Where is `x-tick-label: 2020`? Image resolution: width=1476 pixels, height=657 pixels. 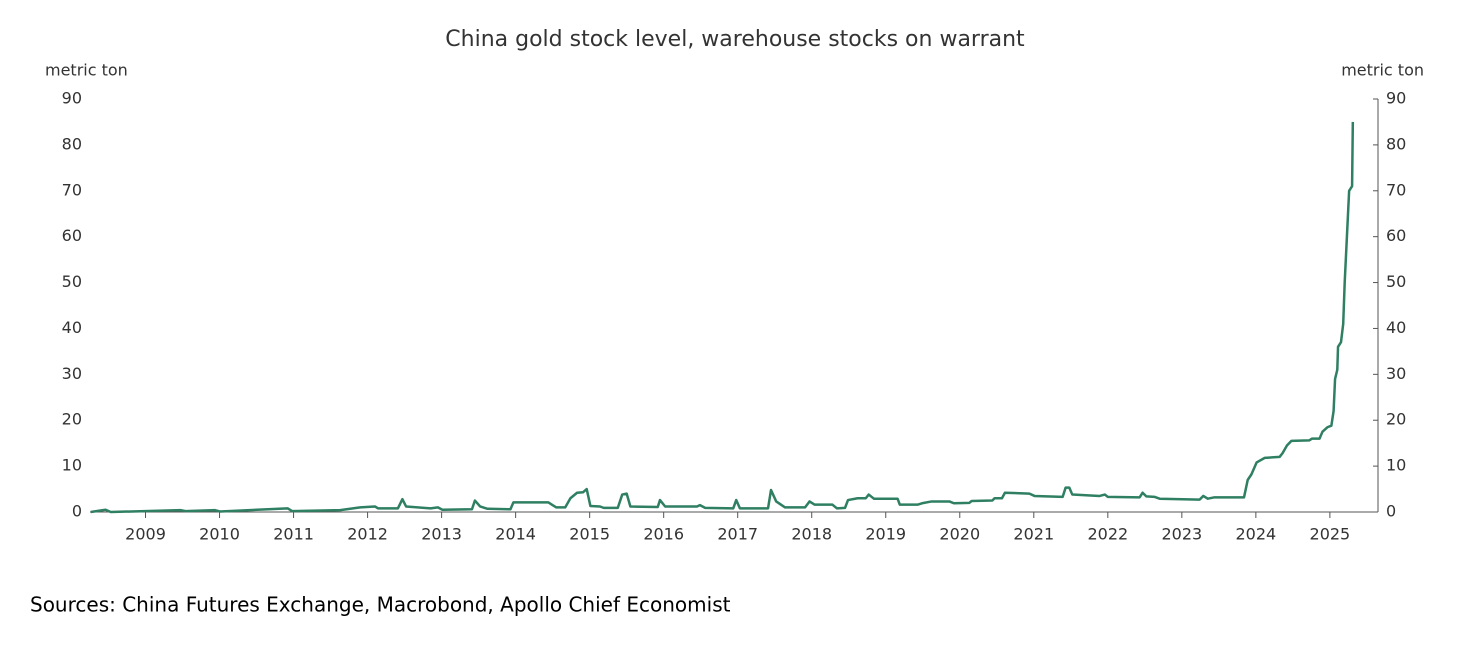 x-tick-label: 2020 is located at coordinates (959, 534).